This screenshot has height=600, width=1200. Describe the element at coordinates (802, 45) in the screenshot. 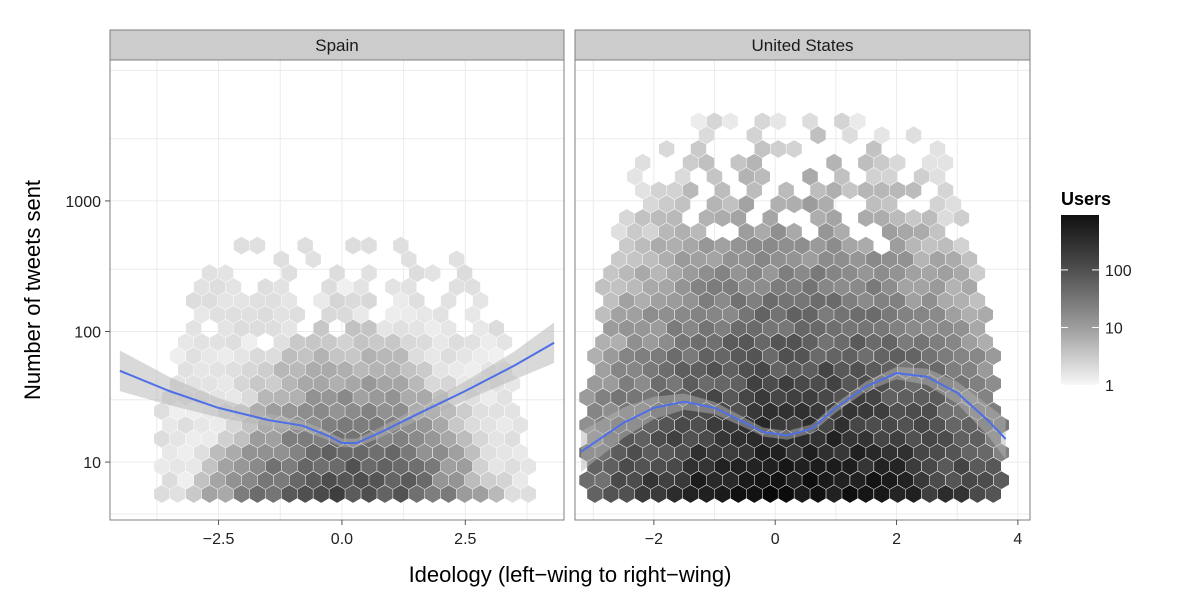

I see `facet-label: United States` at that location.